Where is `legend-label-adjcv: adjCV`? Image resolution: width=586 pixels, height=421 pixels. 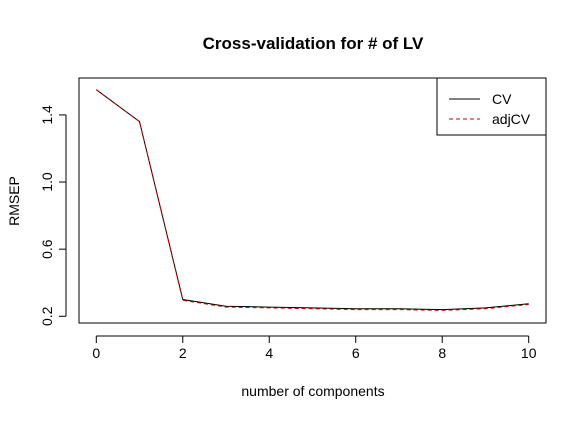
legend-label-adjcv: adjCV is located at coordinates (511, 119).